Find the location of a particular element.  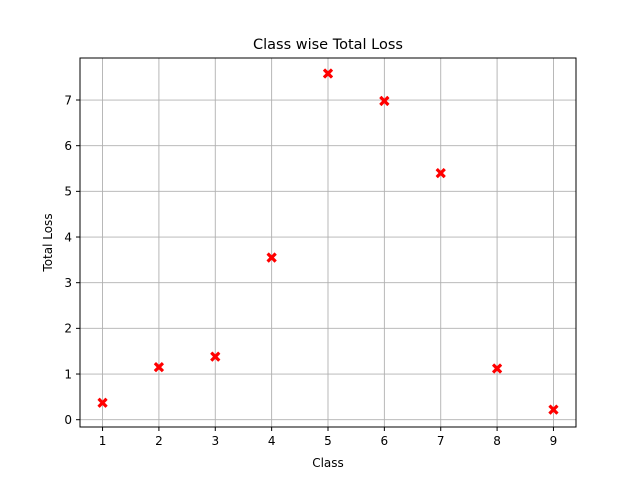

y-tick-label: 1 is located at coordinates (68, 374).